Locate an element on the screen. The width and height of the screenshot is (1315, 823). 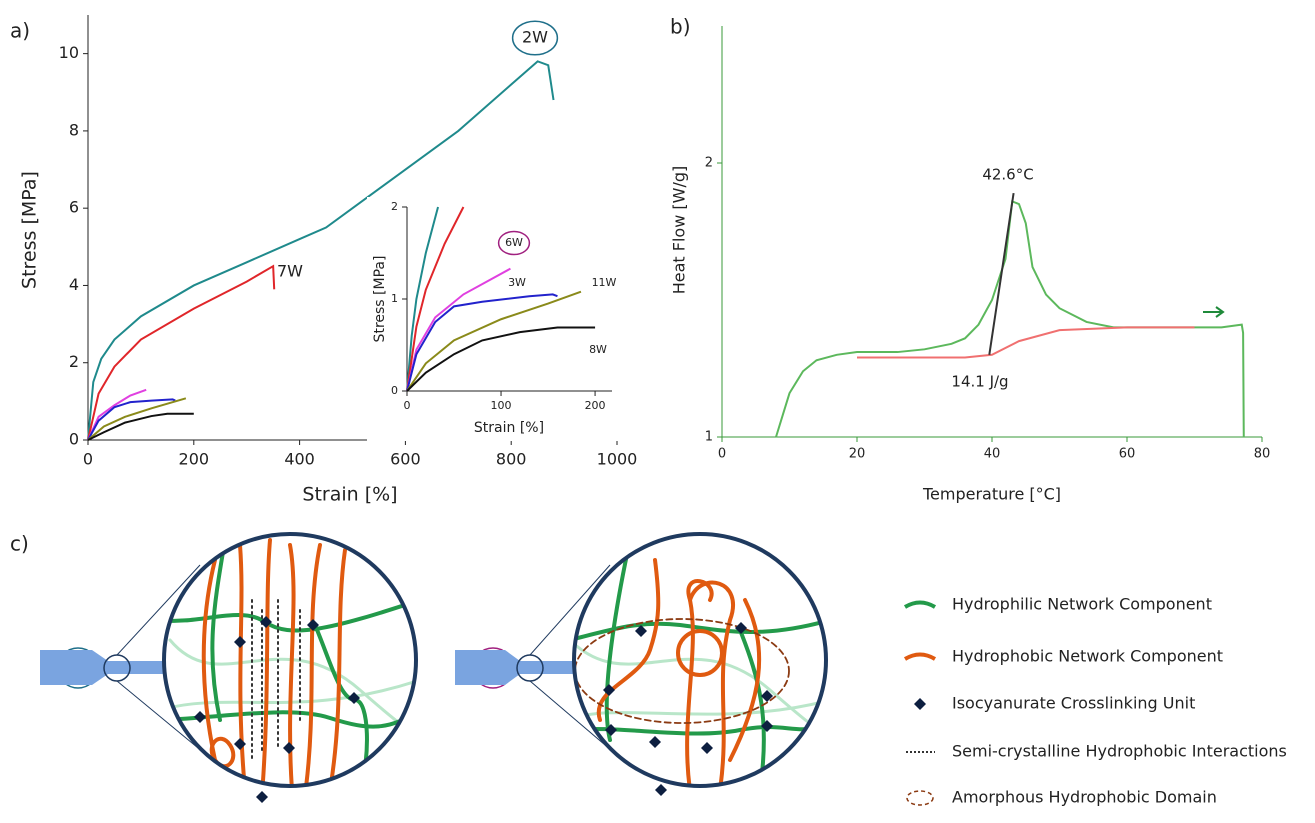
x-tick-label: 20 is located at coordinates (857, 454).